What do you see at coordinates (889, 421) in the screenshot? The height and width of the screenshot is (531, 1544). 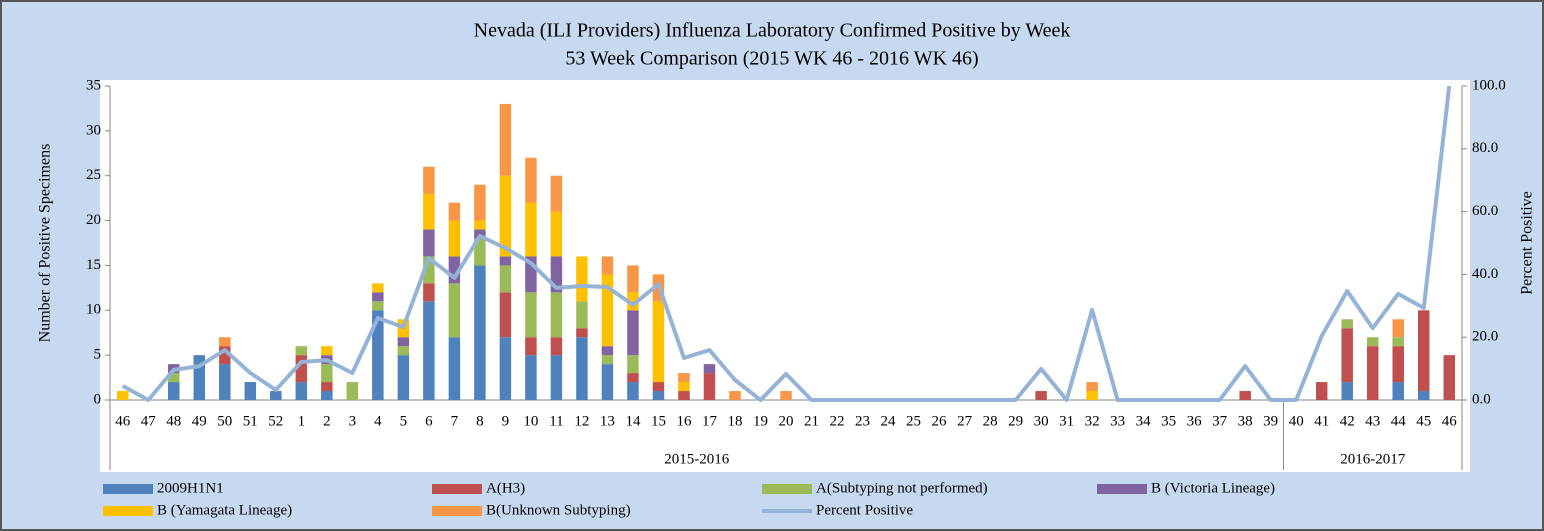 I see `x-tick-label: 24` at bounding box center [889, 421].